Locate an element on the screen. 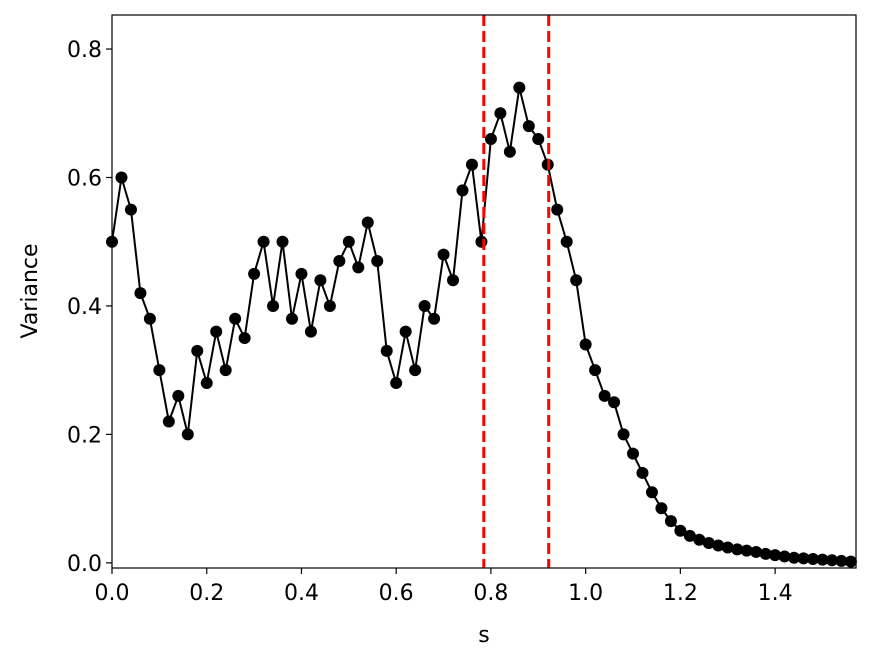 The image size is (872, 664). x-tick-label: 0.8 is located at coordinates (490, 593).